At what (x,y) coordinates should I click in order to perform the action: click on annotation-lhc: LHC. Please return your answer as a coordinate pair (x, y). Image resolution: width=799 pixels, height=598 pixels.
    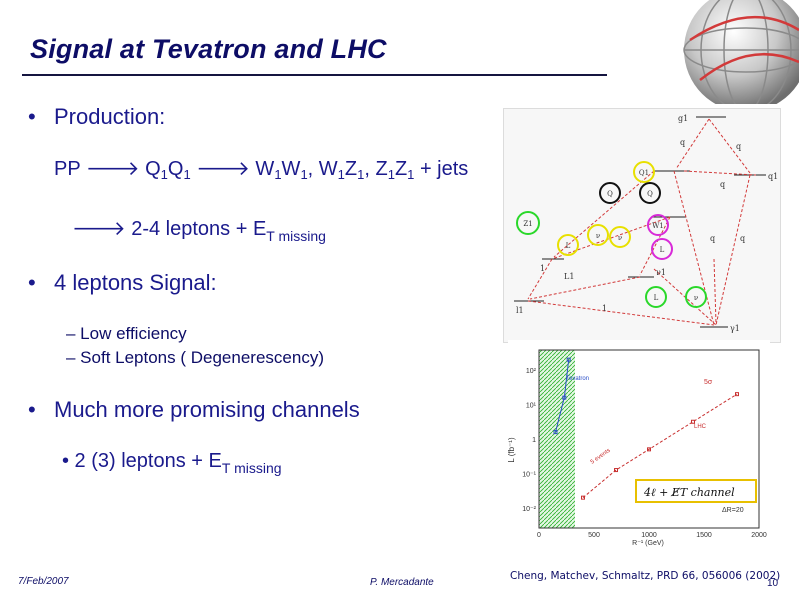
    Looking at the image, I should click on (700, 427).